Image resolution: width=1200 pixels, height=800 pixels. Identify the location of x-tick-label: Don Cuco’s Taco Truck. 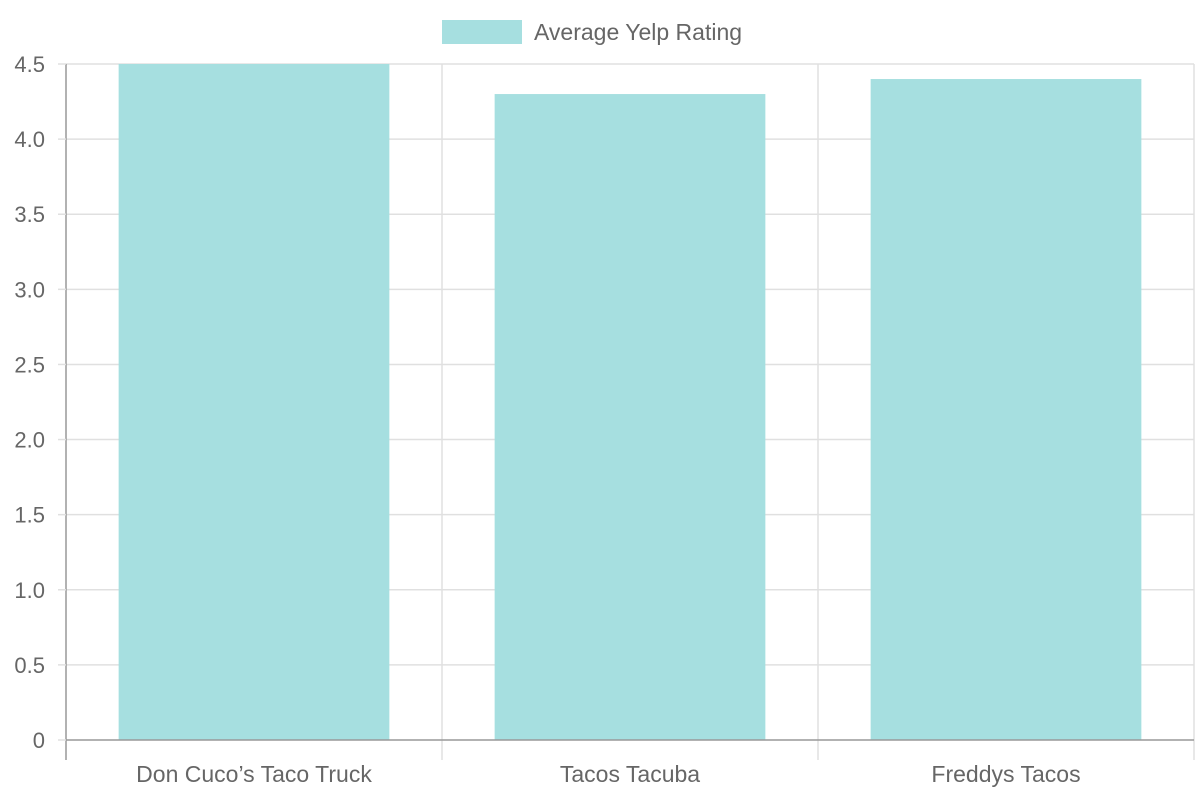
(254, 774).